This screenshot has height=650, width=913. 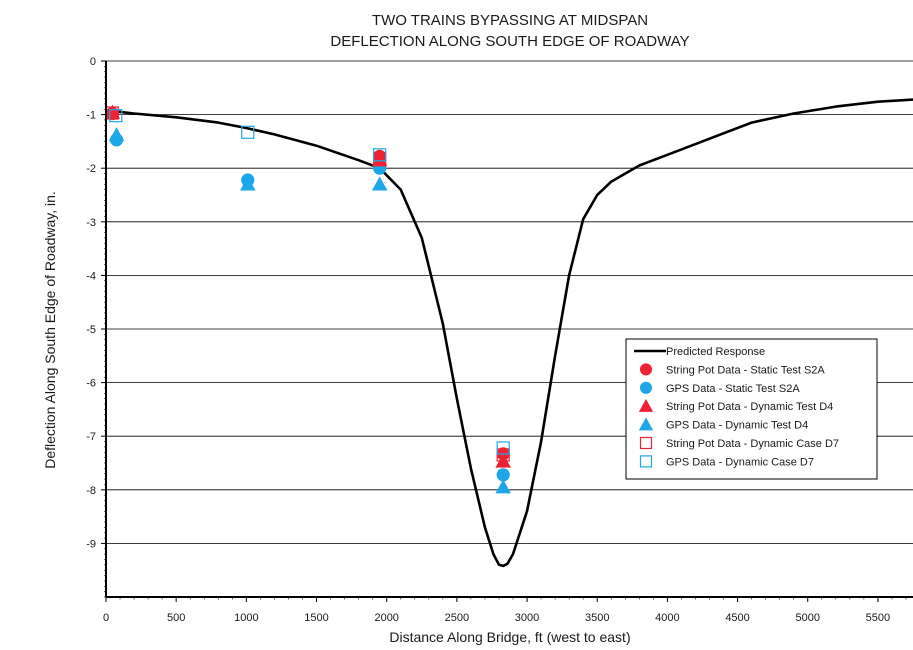 What do you see at coordinates (91, 116) in the screenshot?
I see `y-tick-label: -1` at bounding box center [91, 116].